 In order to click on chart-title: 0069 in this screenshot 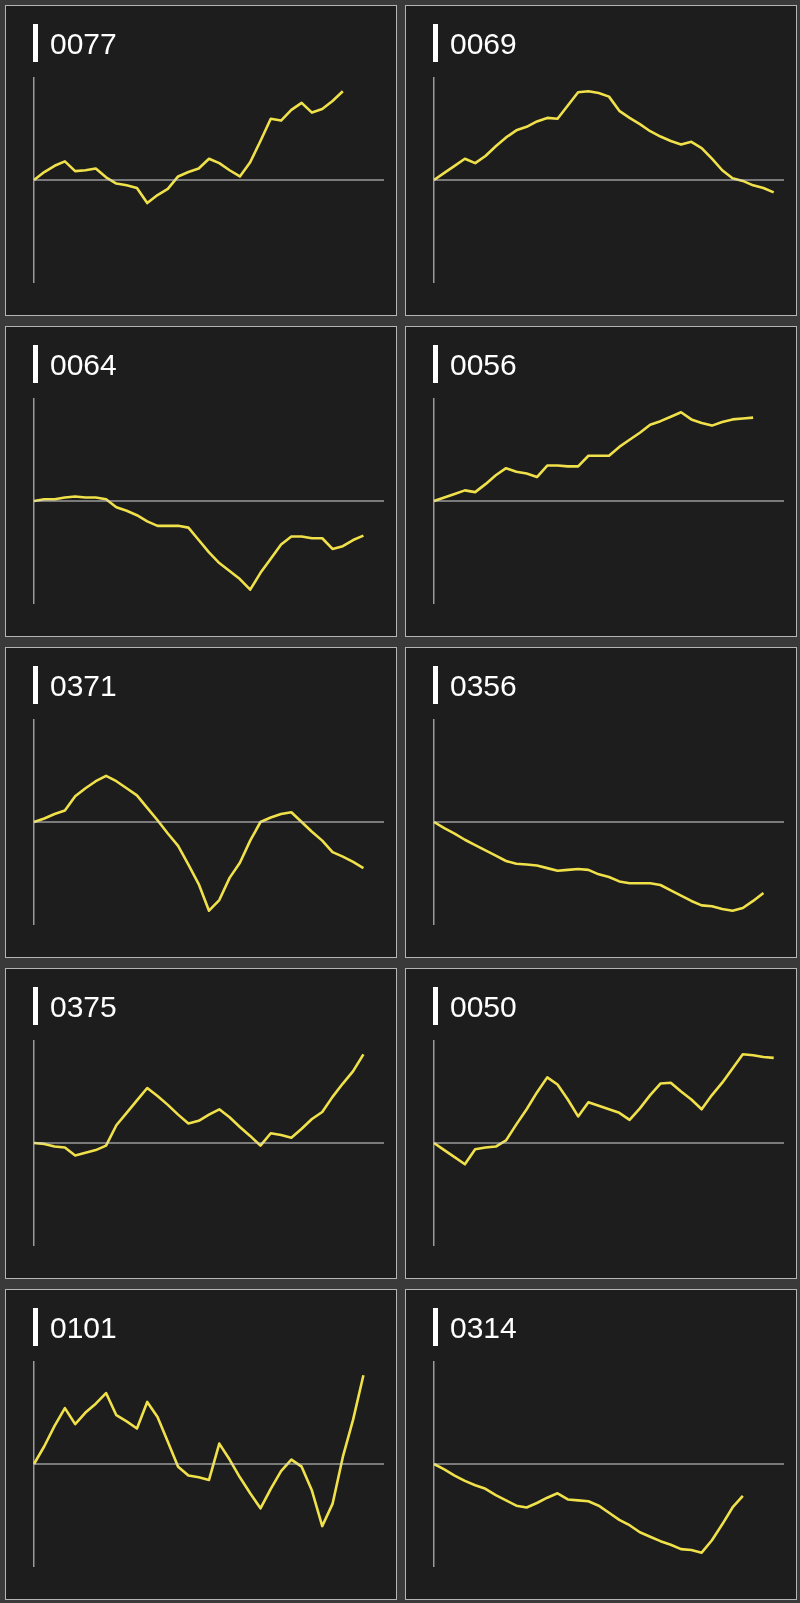, I will do `click(483, 44)`.